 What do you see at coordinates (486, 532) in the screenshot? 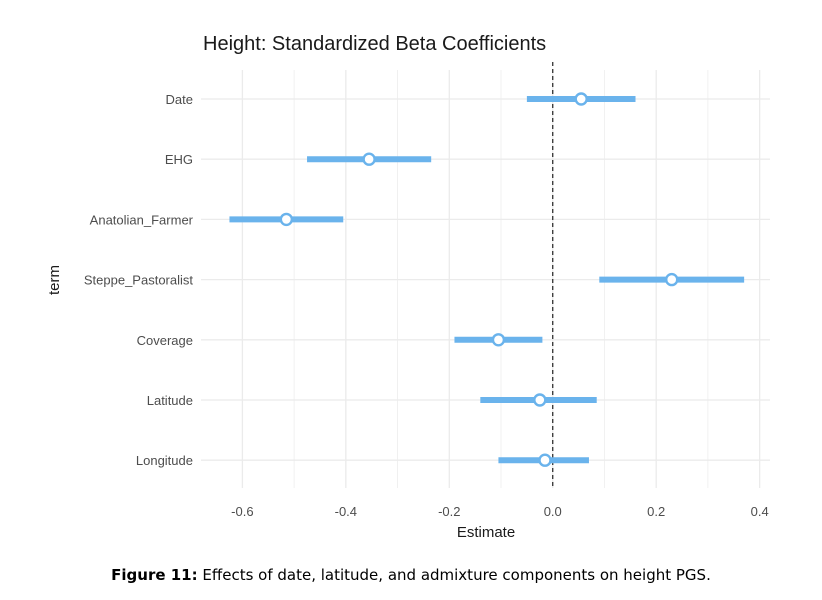
I see `x-axis-title: Estimate` at bounding box center [486, 532].